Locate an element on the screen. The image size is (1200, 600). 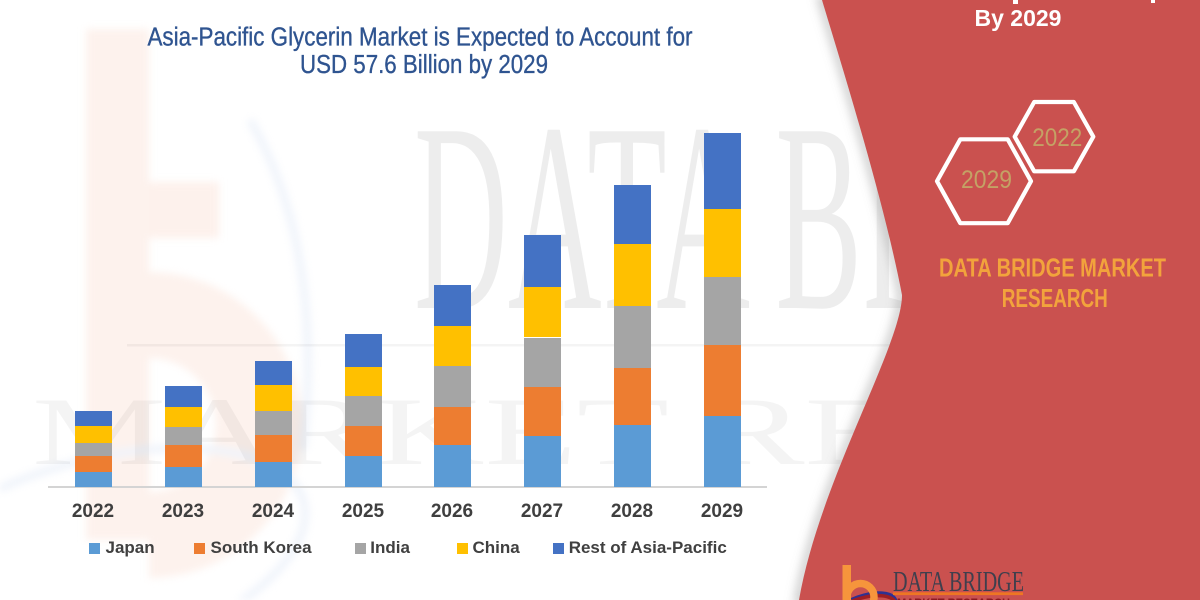
svg-text: 2022 is located at coordinates (1057, 138).